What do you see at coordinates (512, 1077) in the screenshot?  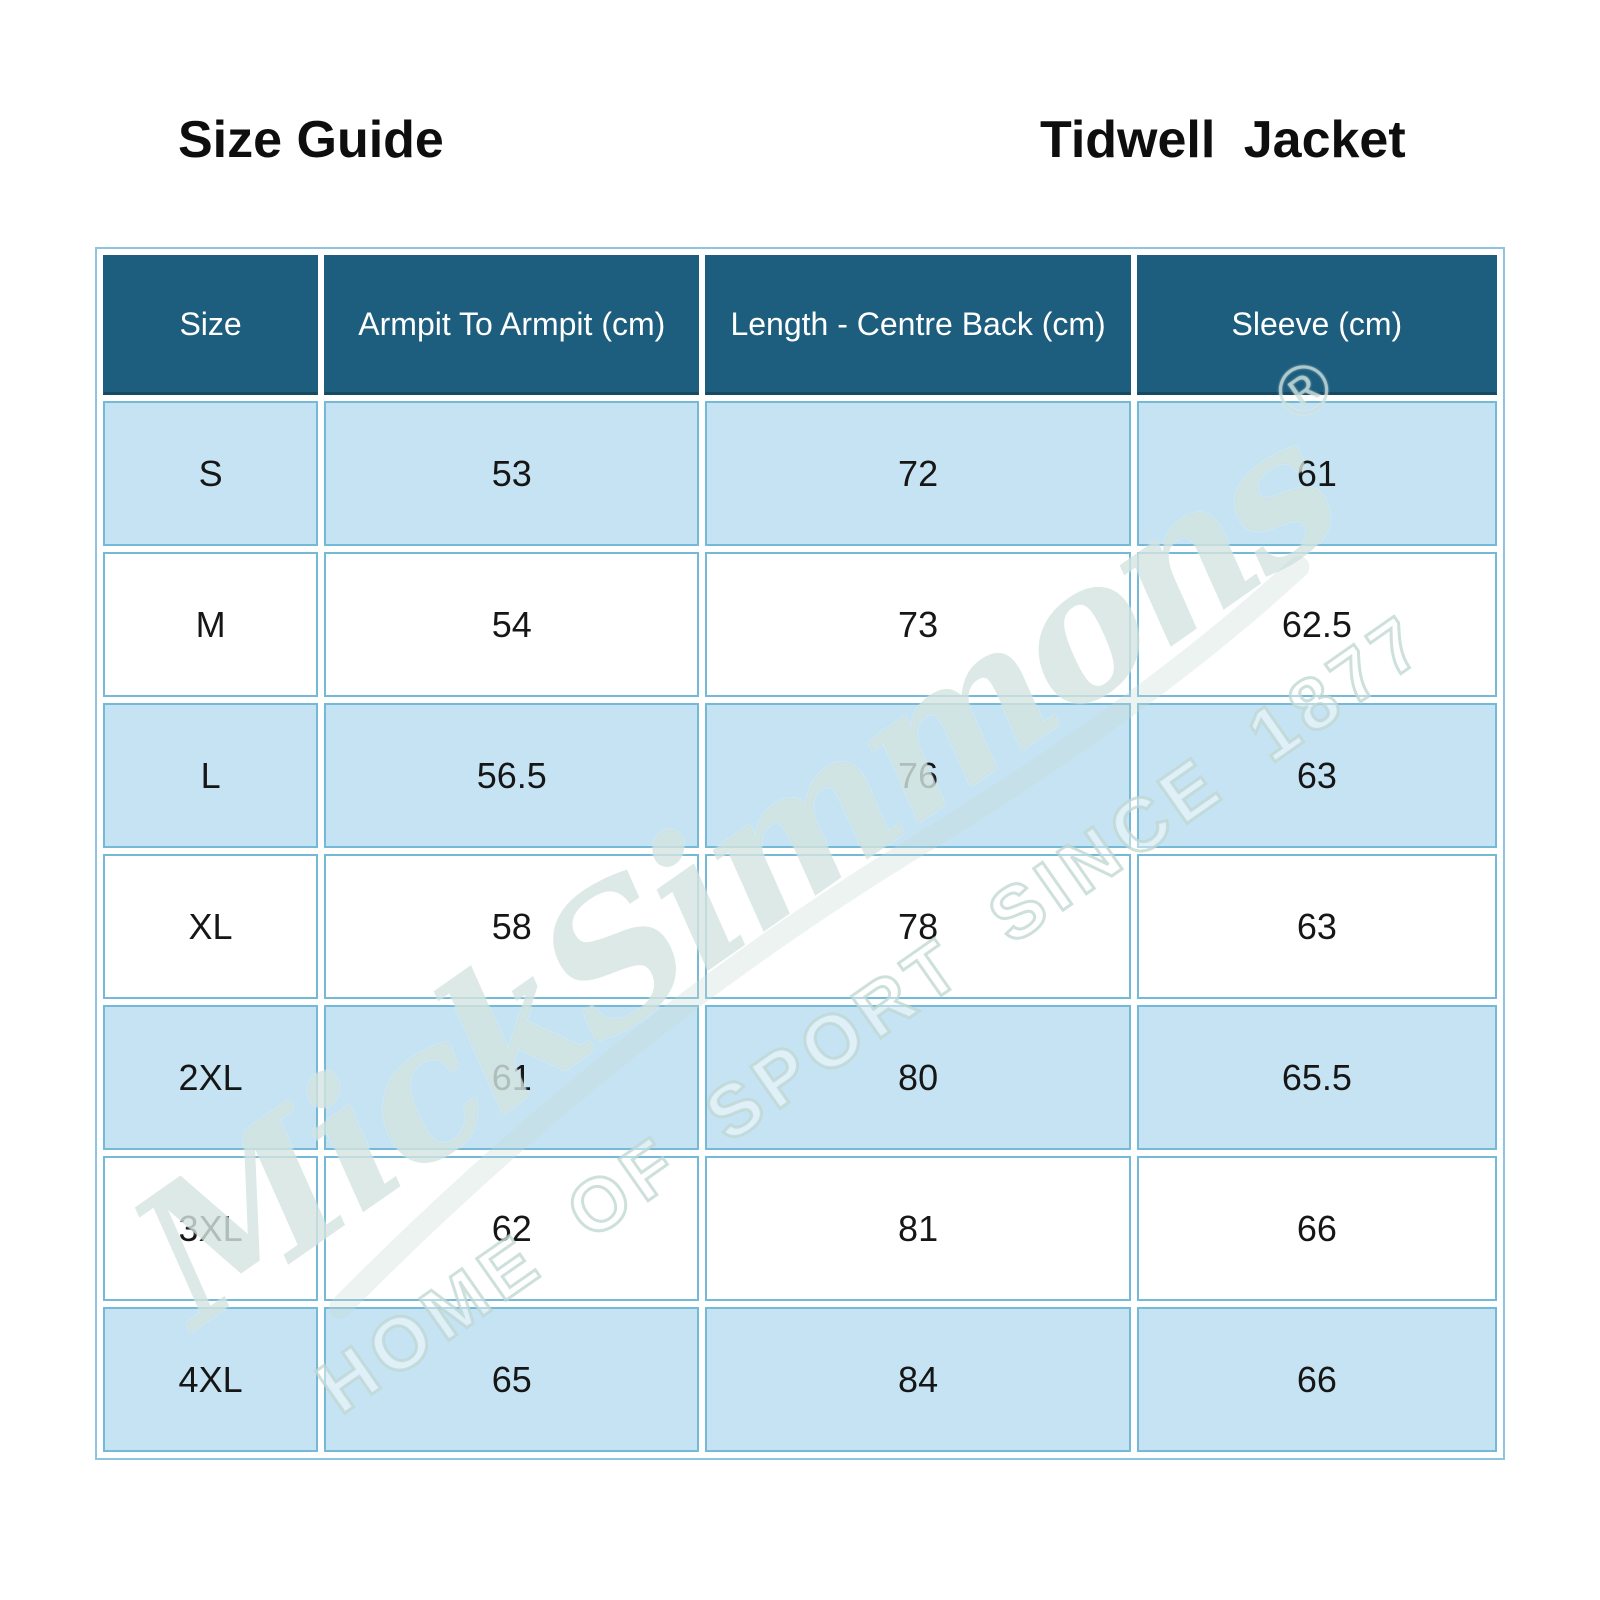 I see `armpit-cell: 61` at bounding box center [512, 1077].